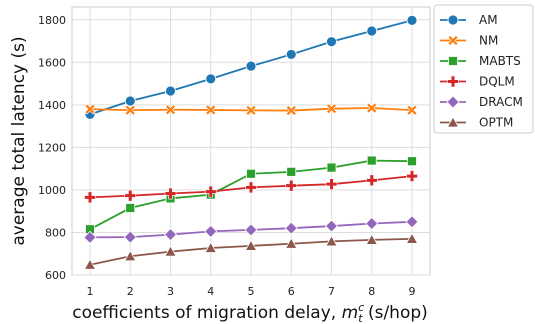 The width and height of the screenshot is (535, 324). What do you see at coordinates (55, 232) in the screenshot?
I see `y-tick-label: 800` at bounding box center [55, 232].